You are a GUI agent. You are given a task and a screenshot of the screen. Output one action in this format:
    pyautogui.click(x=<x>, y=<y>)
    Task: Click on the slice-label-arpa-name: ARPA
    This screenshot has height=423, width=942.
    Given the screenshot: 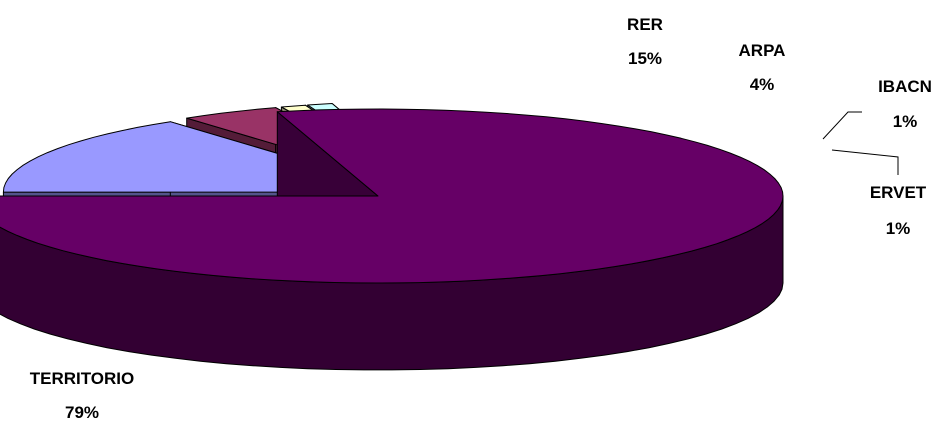 What is the action you would take?
    pyautogui.click(x=762, y=50)
    